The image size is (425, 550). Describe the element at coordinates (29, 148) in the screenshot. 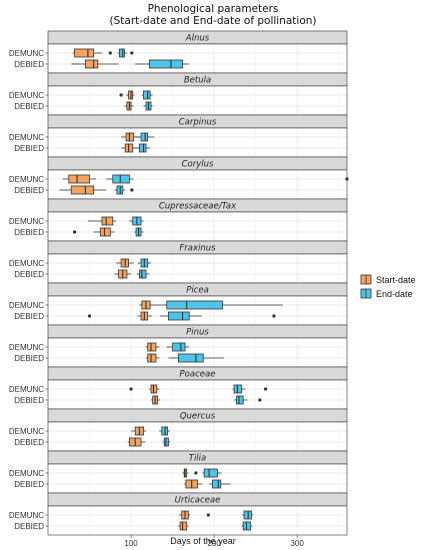

I see `panel-carpinus-debied-label: DEBIED` at that location.